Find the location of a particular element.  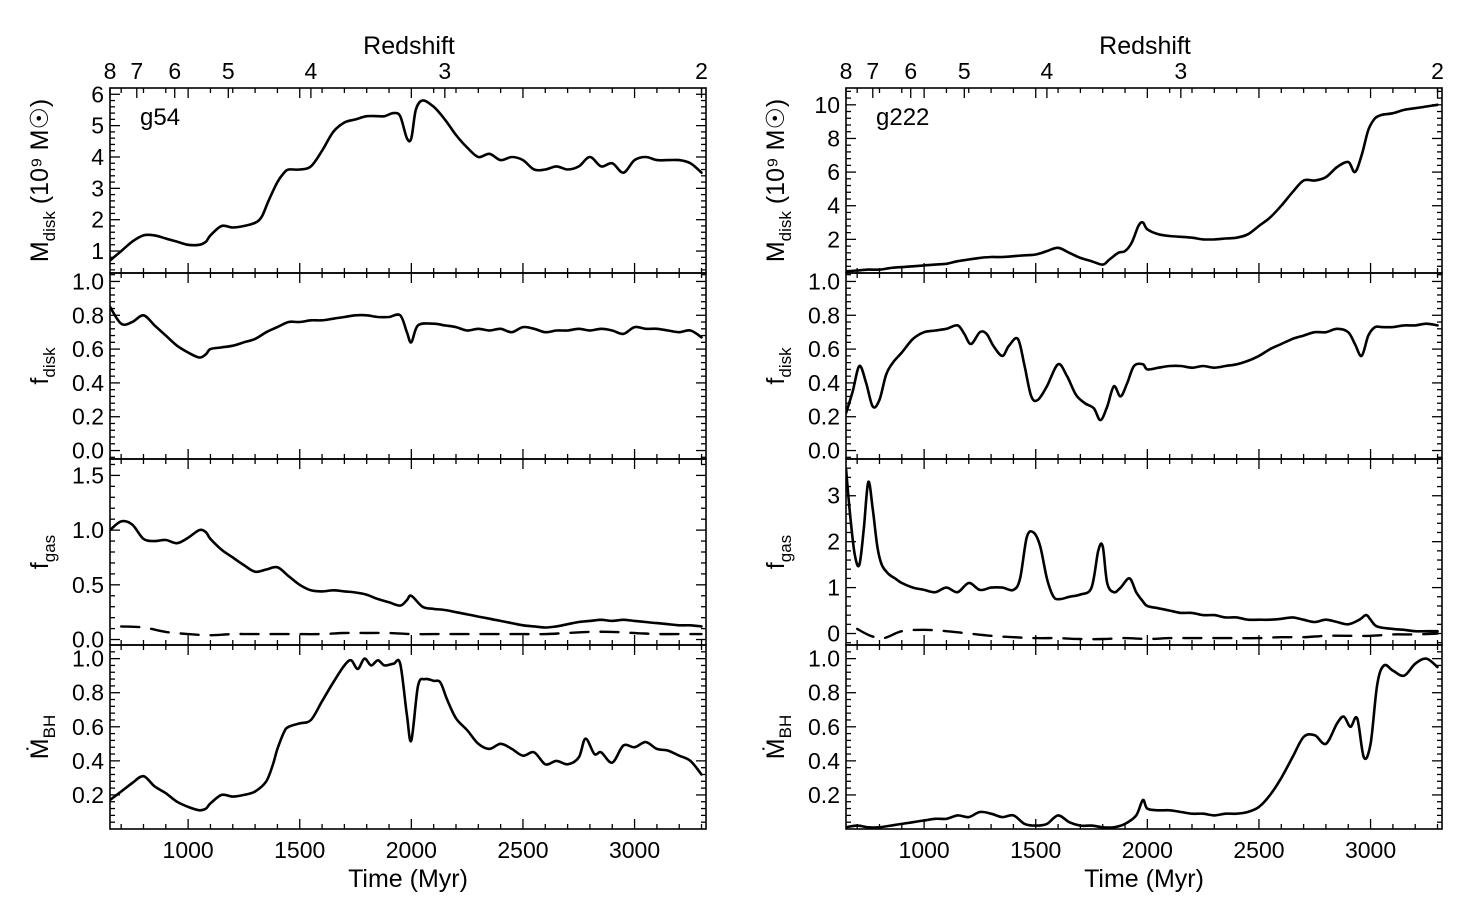

y-axis-title: fdisk is located at coordinates (778, 366).